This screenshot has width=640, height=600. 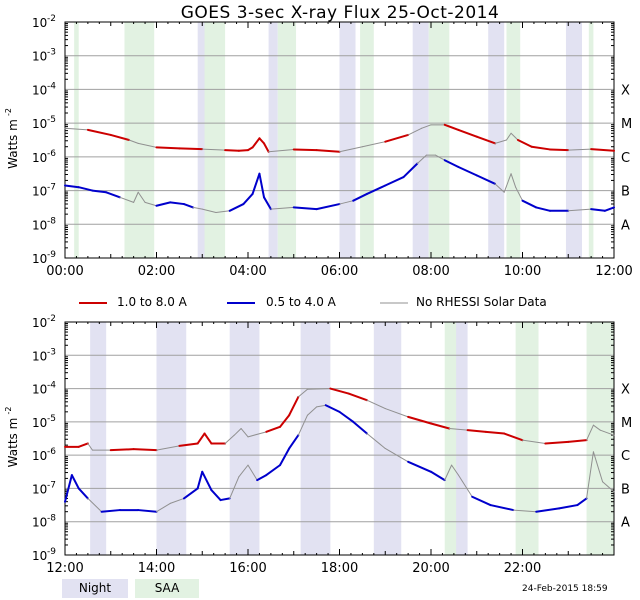 I want to click on legend-short-label: 0.5 to 4.0 A, so click(x=301, y=302).